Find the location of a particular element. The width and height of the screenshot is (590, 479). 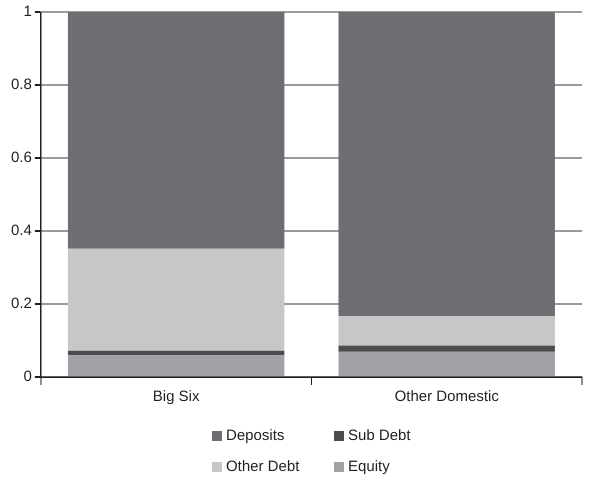

y-tick-label: 0.6 is located at coordinates (21, 157).